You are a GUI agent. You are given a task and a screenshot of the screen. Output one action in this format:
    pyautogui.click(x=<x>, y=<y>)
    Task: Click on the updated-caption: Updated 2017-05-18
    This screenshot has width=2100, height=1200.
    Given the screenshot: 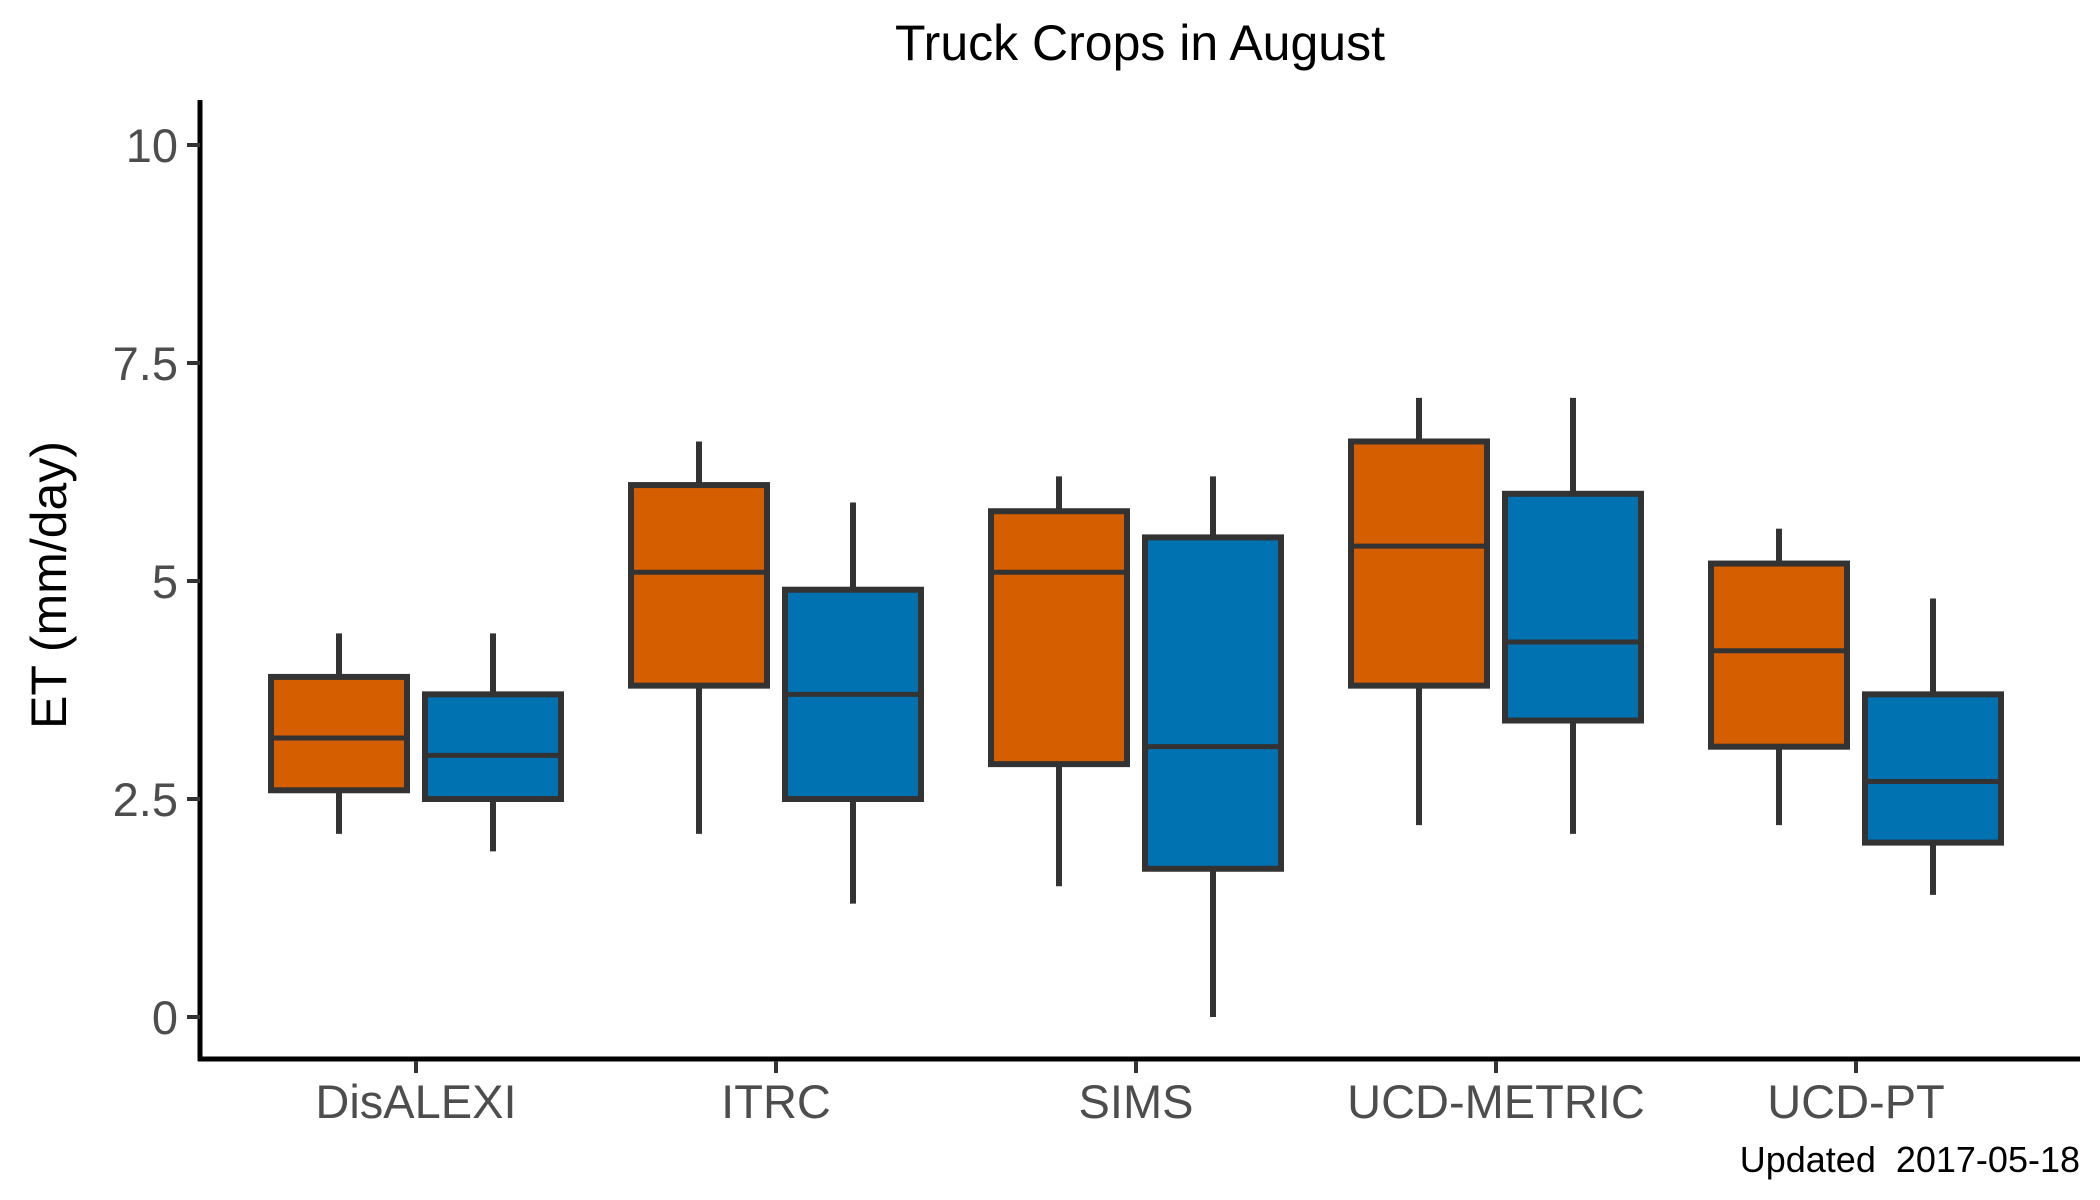 What is the action you would take?
    pyautogui.click(x=1910, y=1159)
    